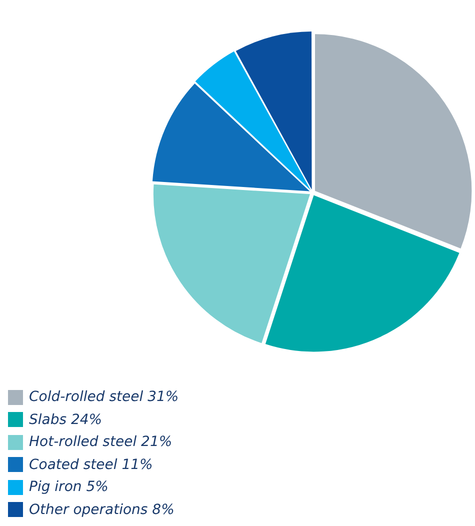 The image size is (475, 526). What do you see at coordinates (68, 487) in the screenshot?
I see `legend-label: Pig iron 5%` at bounding box center [68, 487].